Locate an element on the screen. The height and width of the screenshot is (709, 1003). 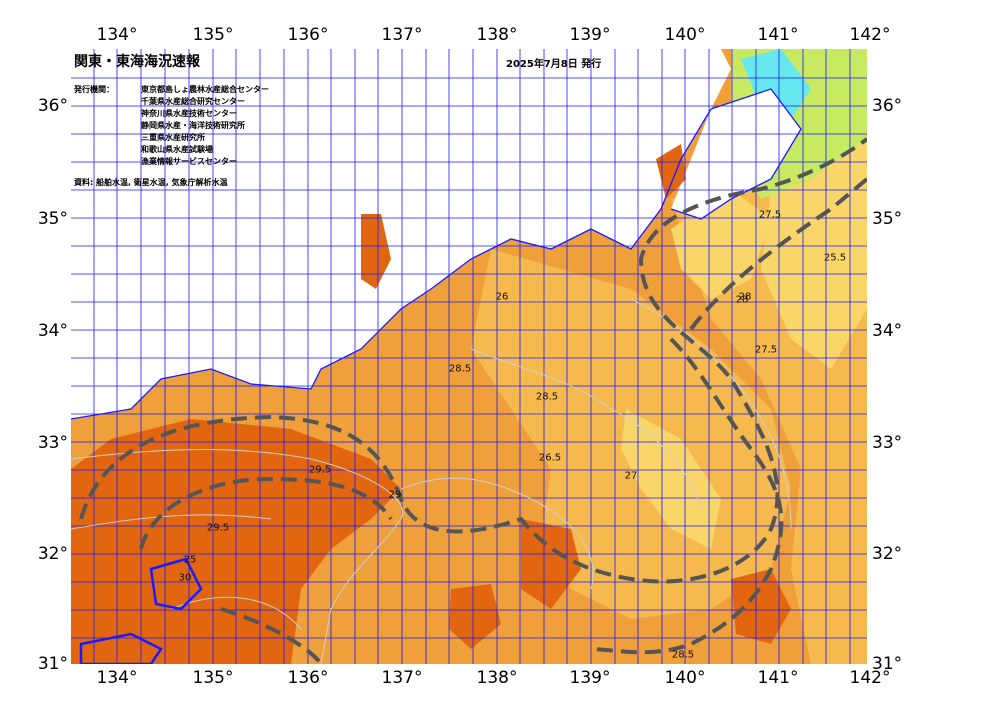
lat-tick-left-32: 32° is located at coordinates (52, 554).